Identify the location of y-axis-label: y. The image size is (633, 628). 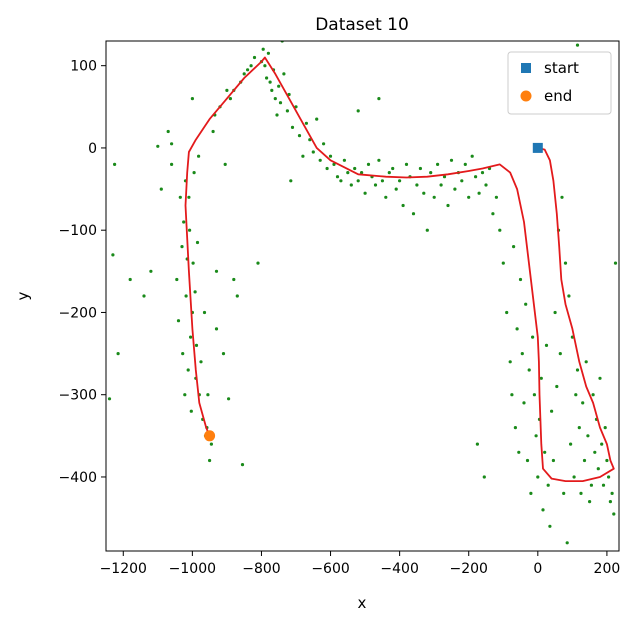
(23, 295).